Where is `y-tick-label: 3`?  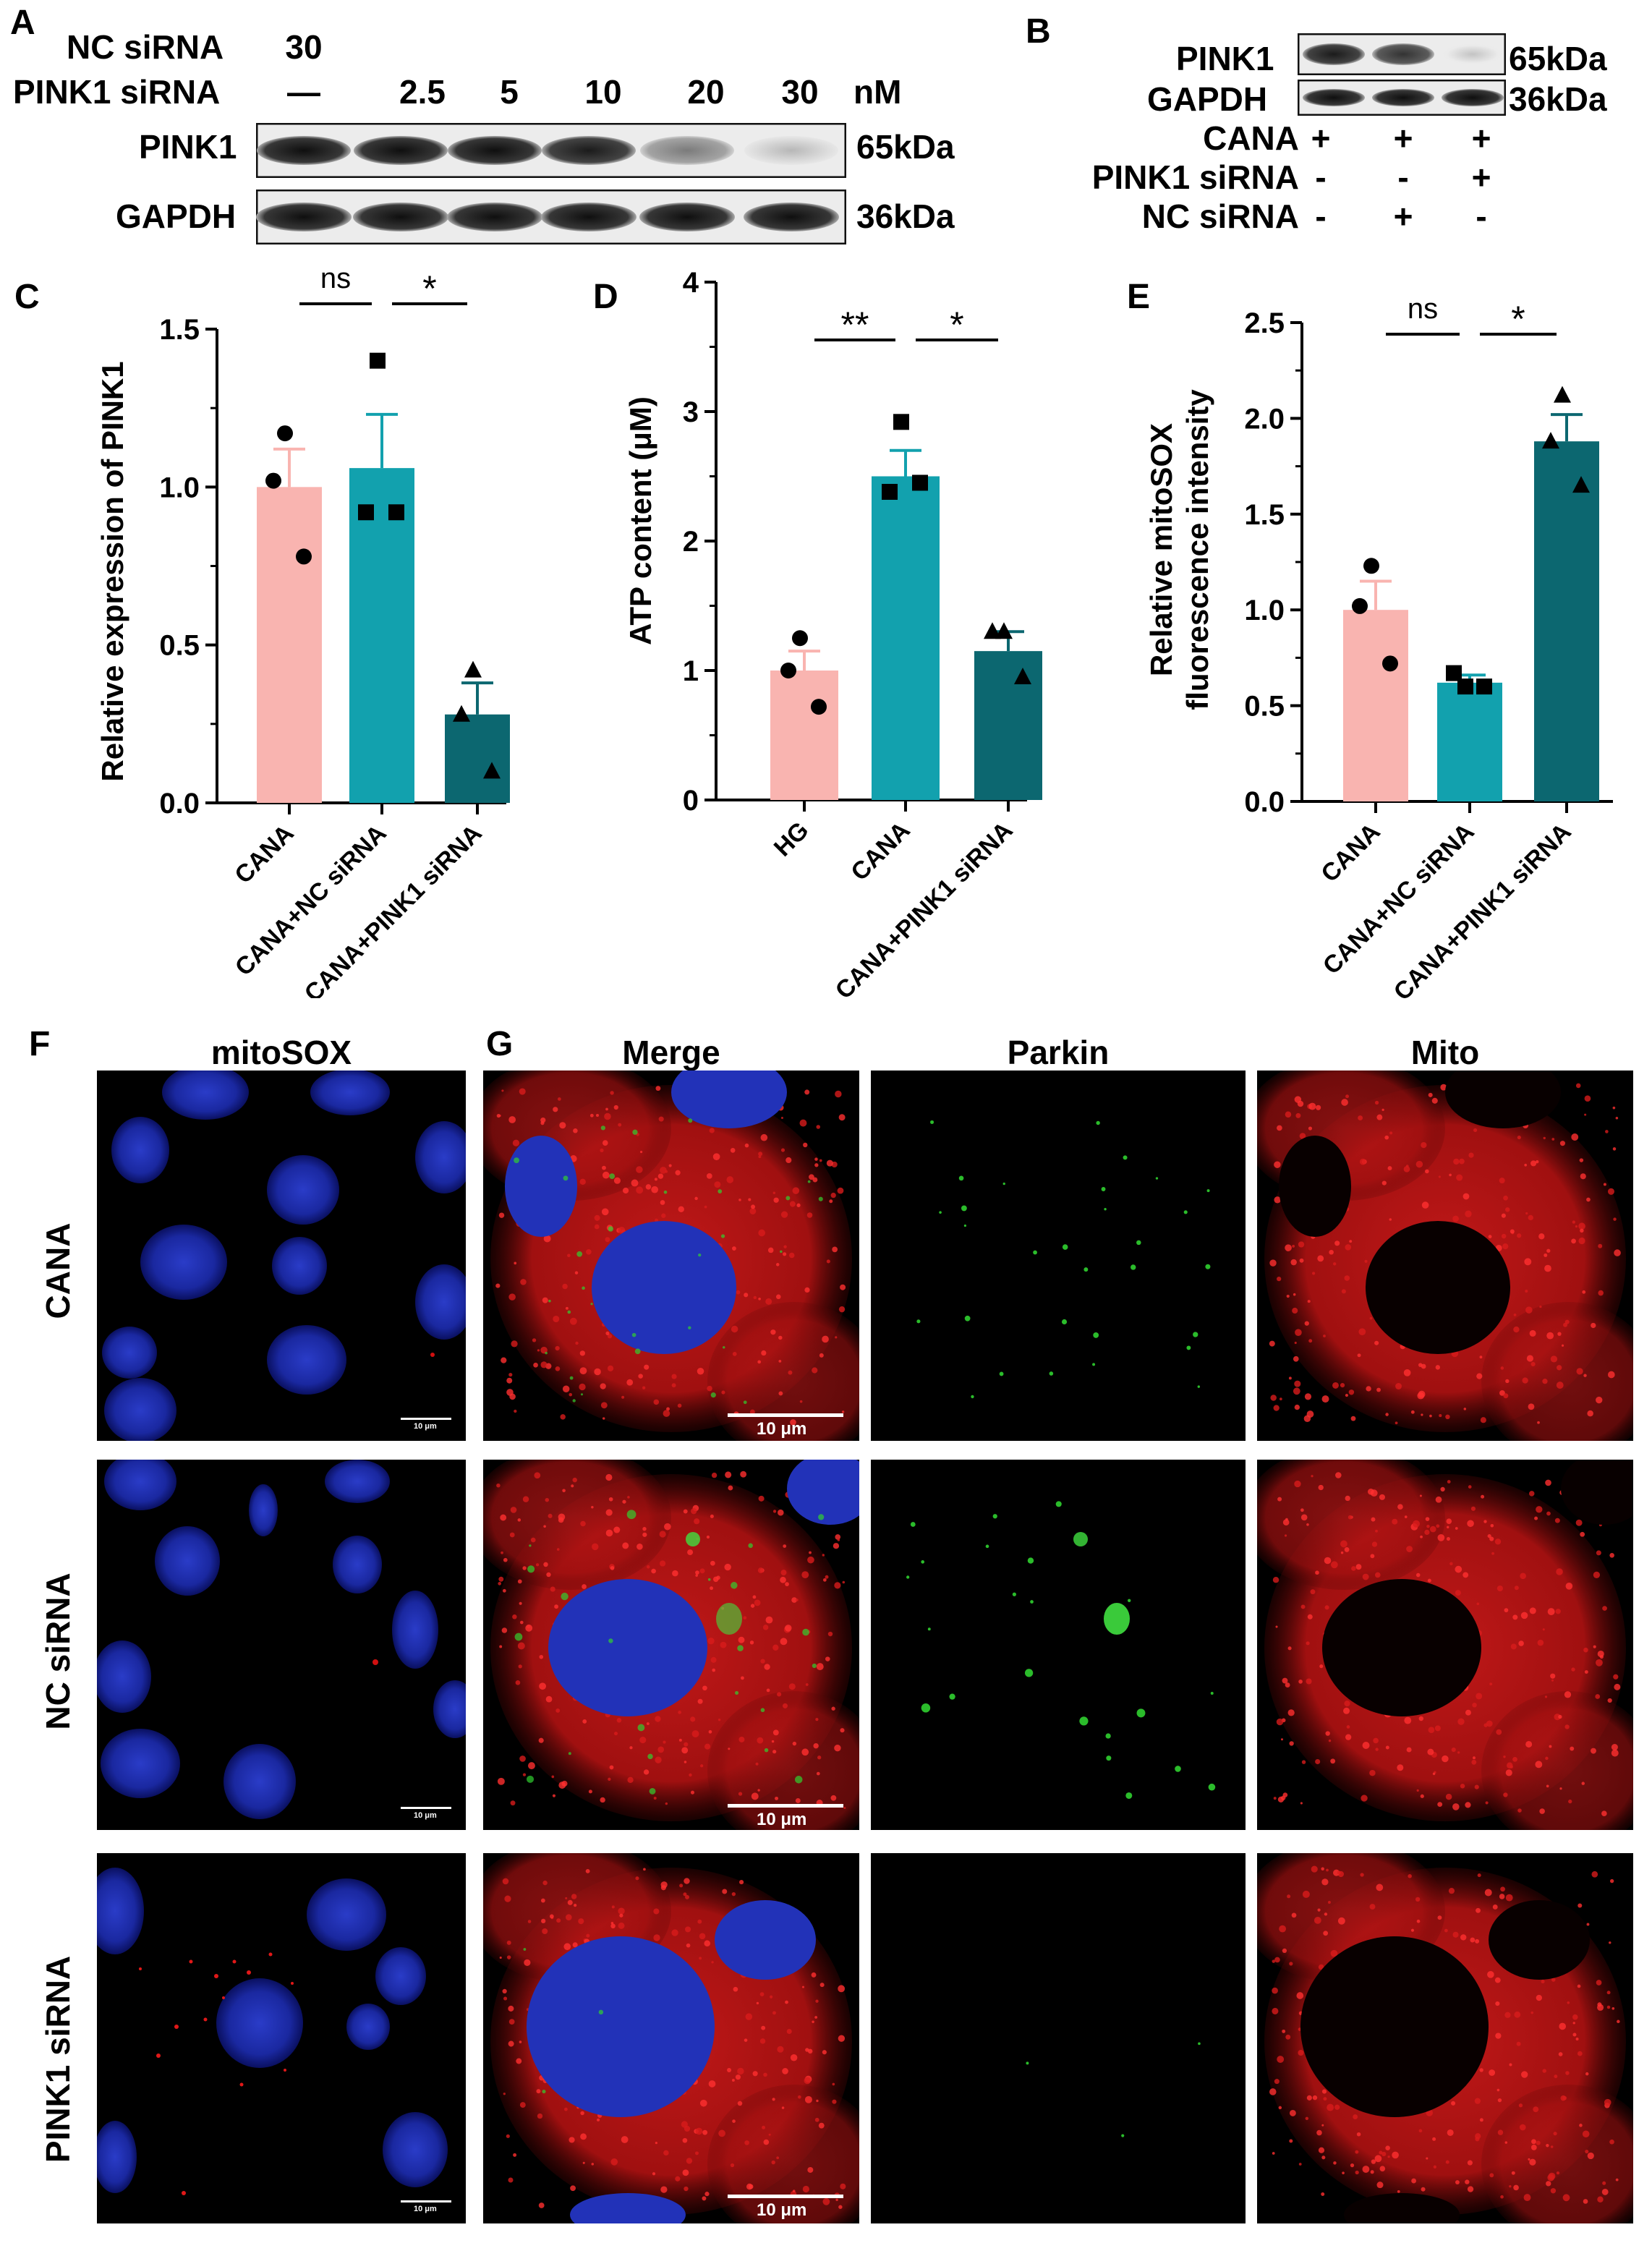
y-tick-label: 3 is located at coordinates (691, 412).